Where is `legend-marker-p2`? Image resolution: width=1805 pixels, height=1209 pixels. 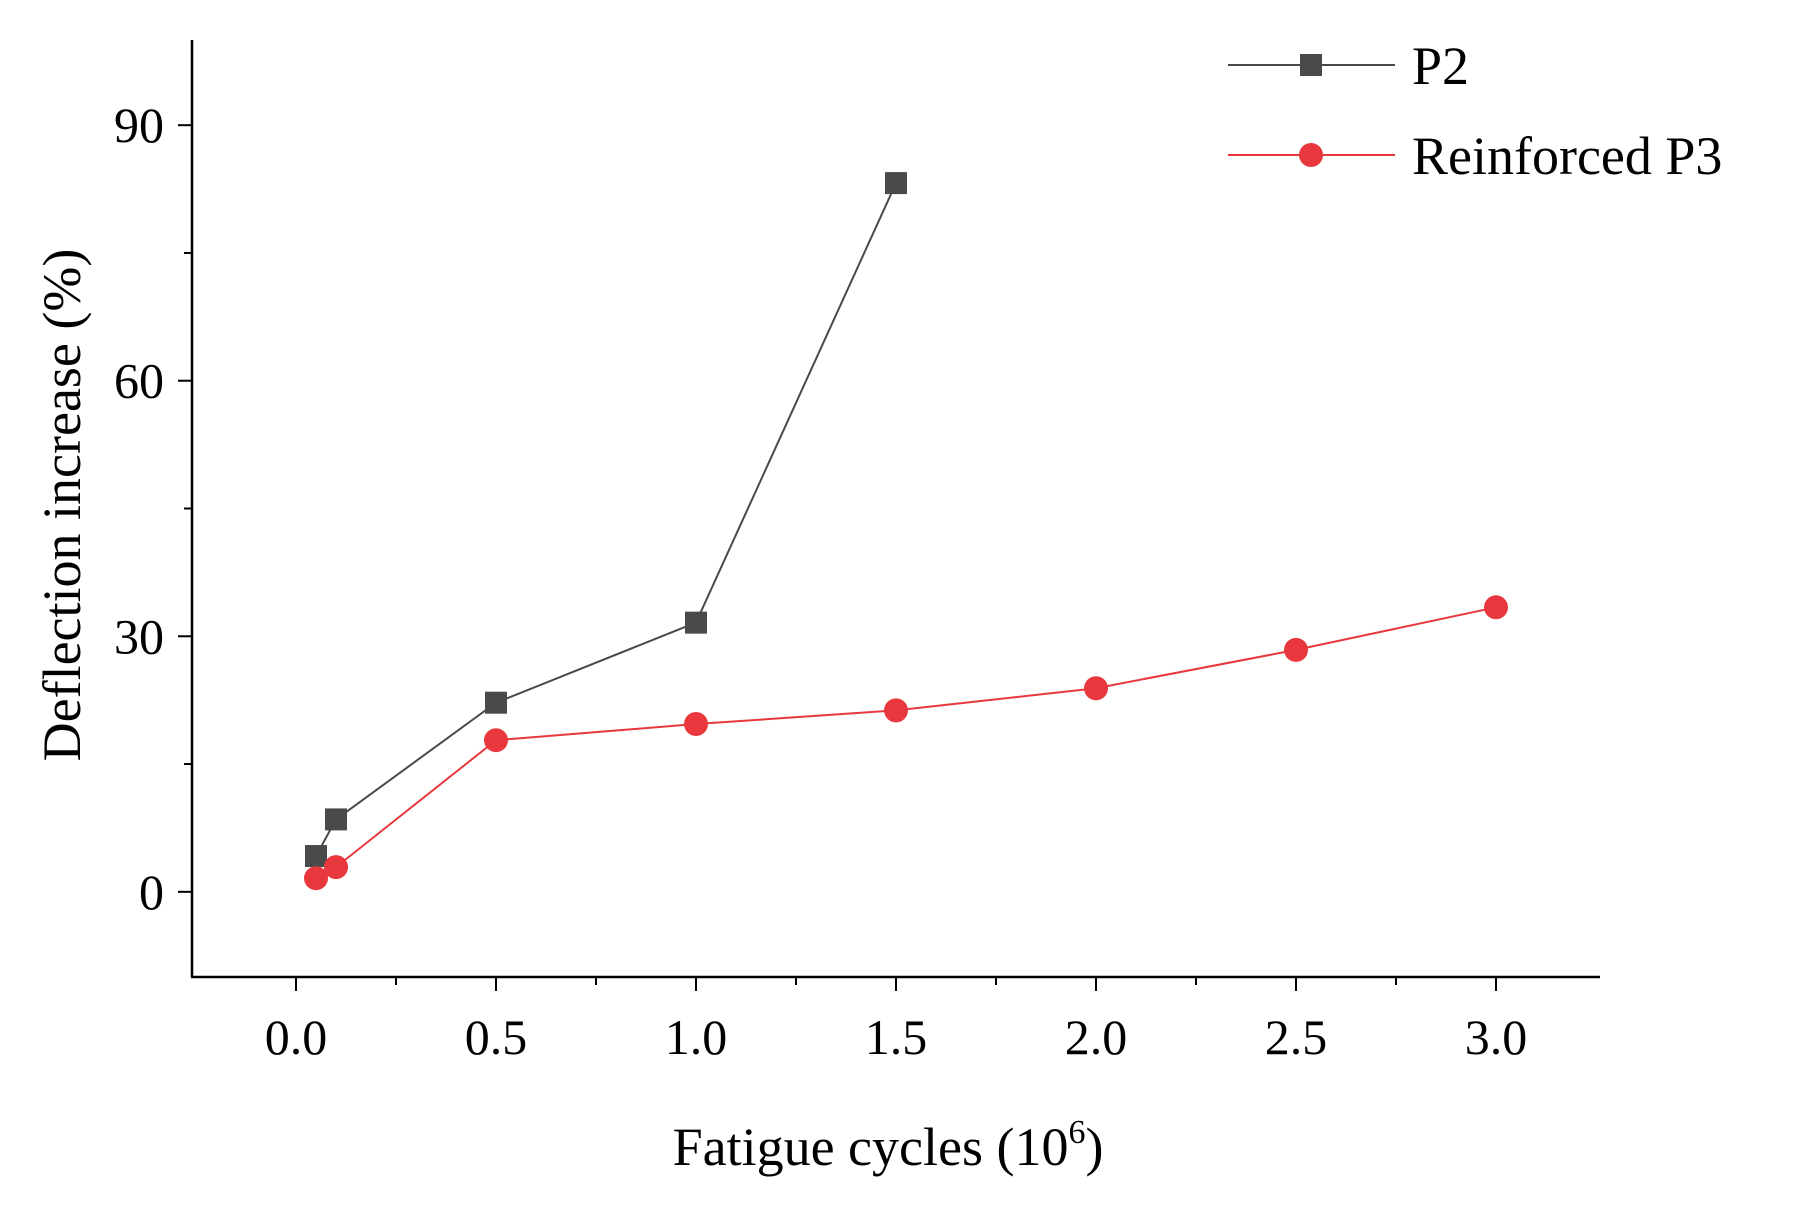 legend-marker-p2 is located at coordinates (1311, 65).